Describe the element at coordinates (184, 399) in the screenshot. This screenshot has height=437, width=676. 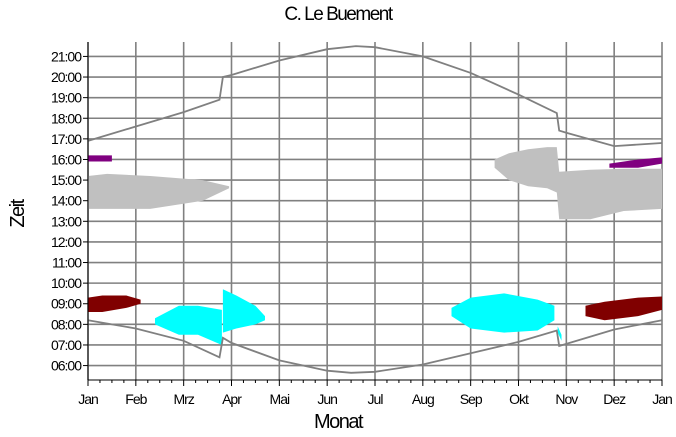
I see `x-tick-label: Mrz` at that location.